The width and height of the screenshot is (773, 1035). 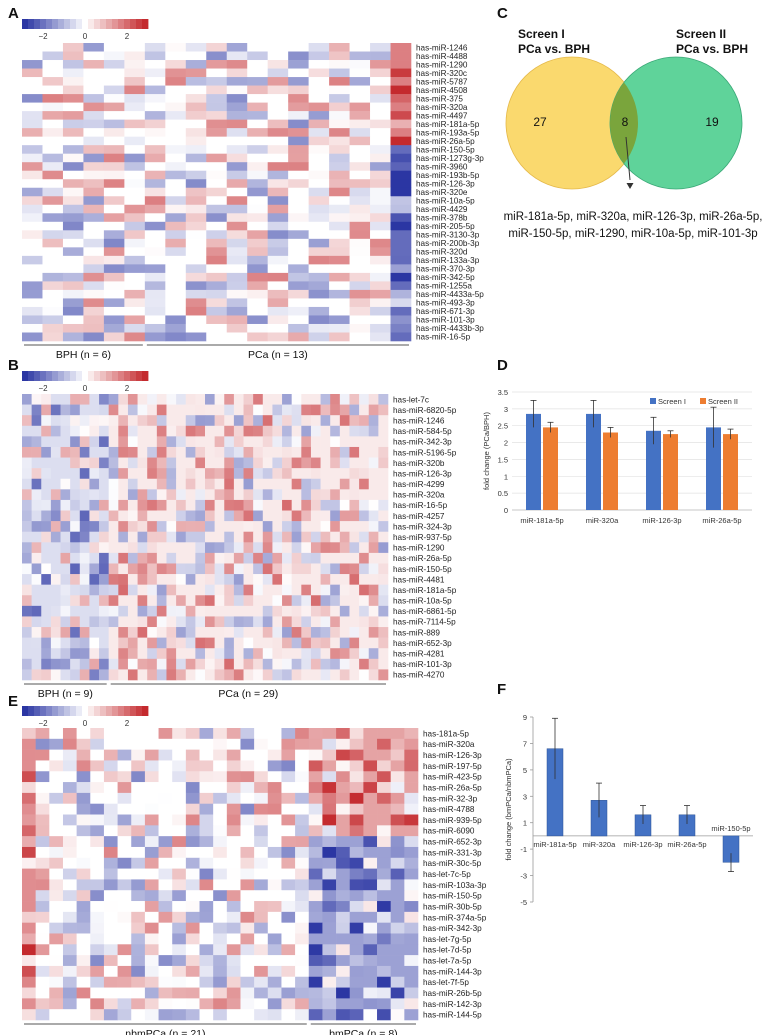 I want to click on row-label: has-let-7f-5p, so click(x=446, y=982).